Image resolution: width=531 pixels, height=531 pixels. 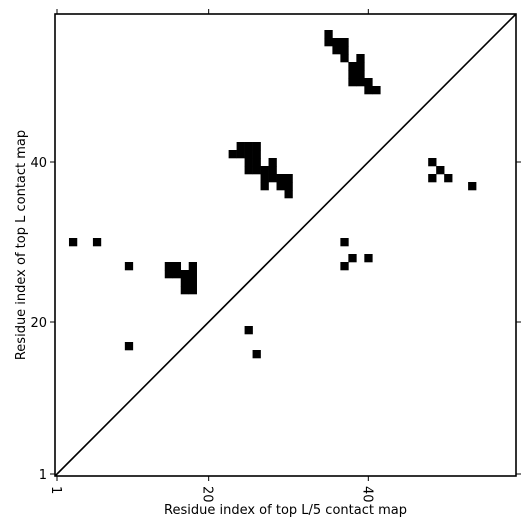 What do you see at coordinates (21, 245) in the screenshot?
I see `y-axis-label: Residue index of top L contact map` at bounding box center [21, 245].